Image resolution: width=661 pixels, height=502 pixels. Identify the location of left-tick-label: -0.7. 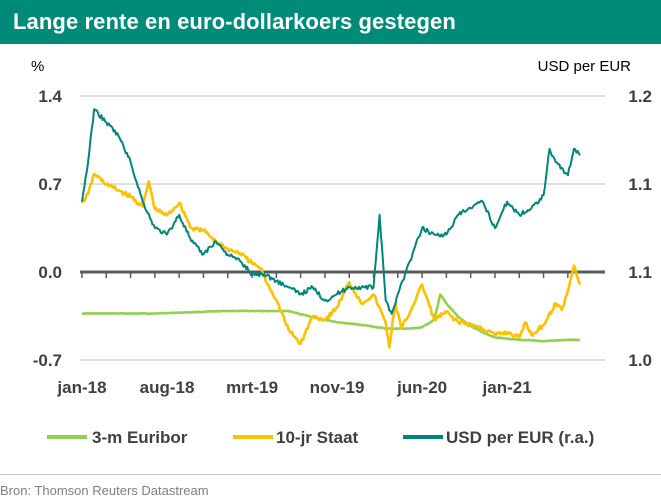
(47, 360).